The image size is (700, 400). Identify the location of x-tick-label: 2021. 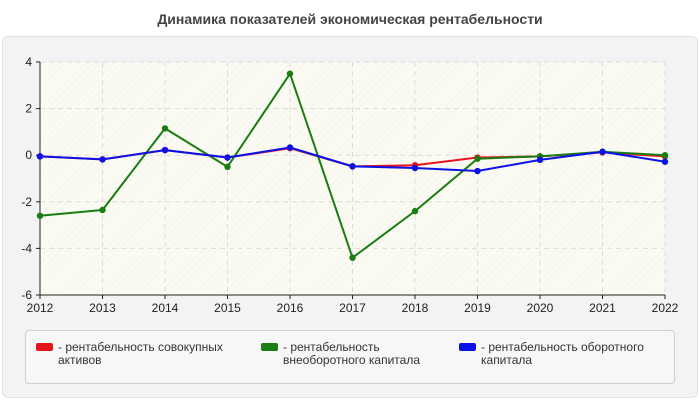
(602, 308).